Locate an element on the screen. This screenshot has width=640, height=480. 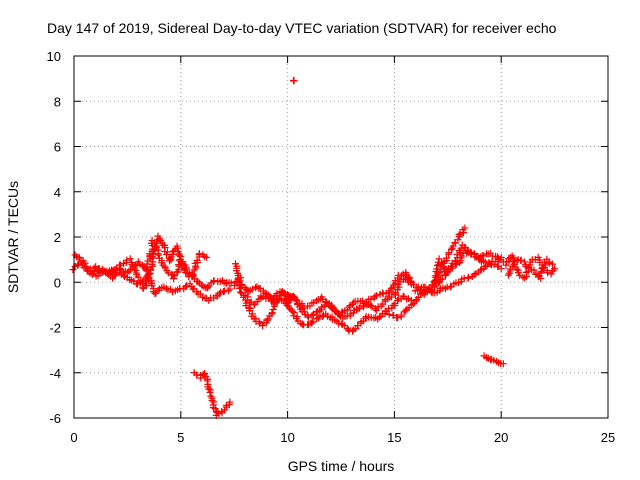
x-tick-label: 20 is located at coordinates (501, 437).